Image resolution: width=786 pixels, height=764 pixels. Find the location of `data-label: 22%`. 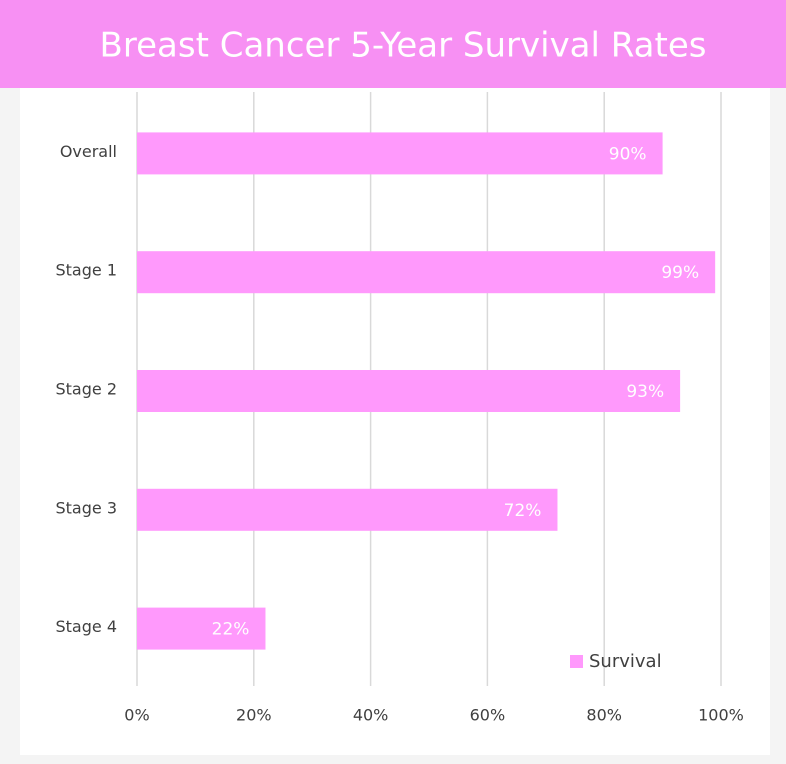

data-label: 22% is located at coordinates (231, 630).